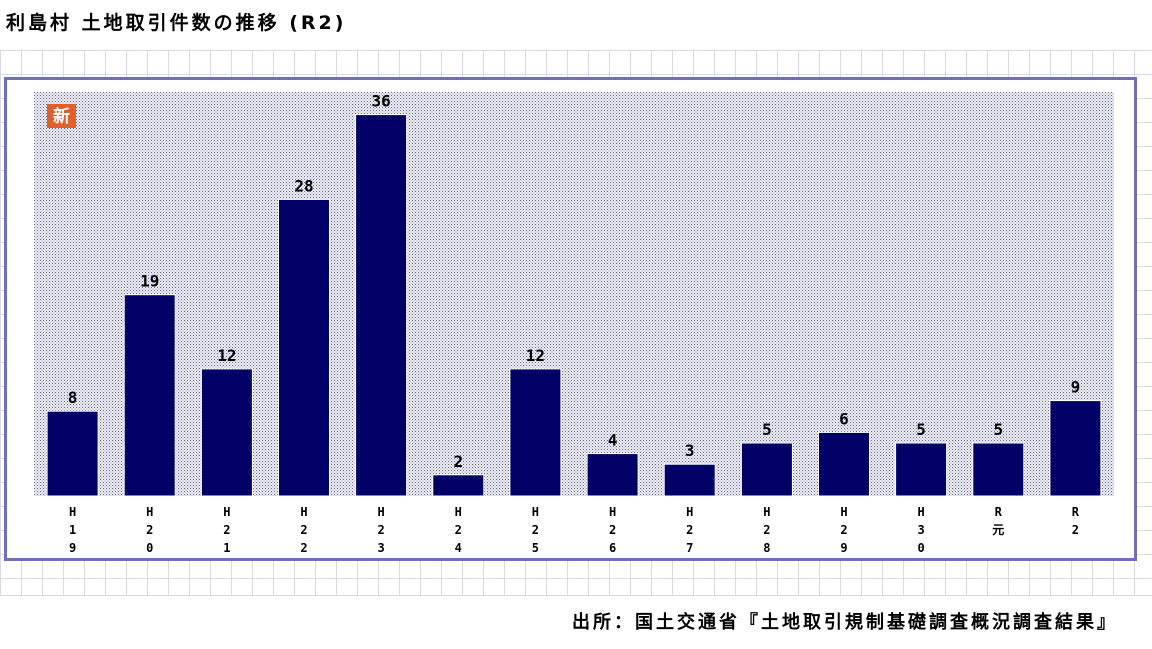 This screenshot has height=649, width=1152. Describe the element at coordinates (149, 281) in the screenshot. I see `data-label-H20: 19` at that location.